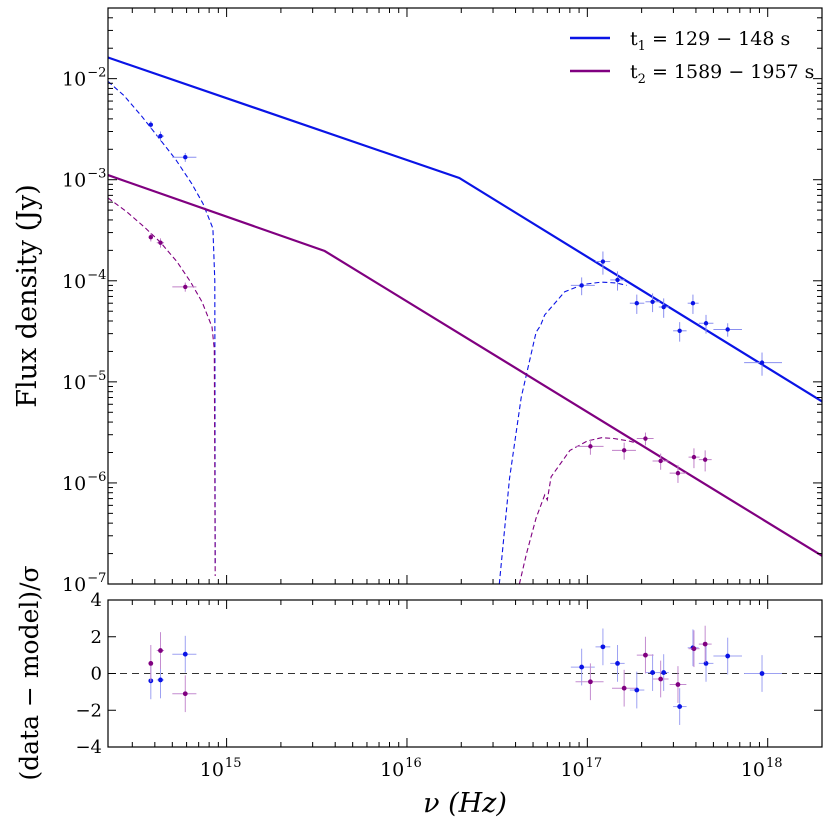 Image resolution: width=831 pixels, height=827 pixels. Describe the element at coordinates (221, 768) in the screenshot. I see `x-tick-label: 1015` at that location.